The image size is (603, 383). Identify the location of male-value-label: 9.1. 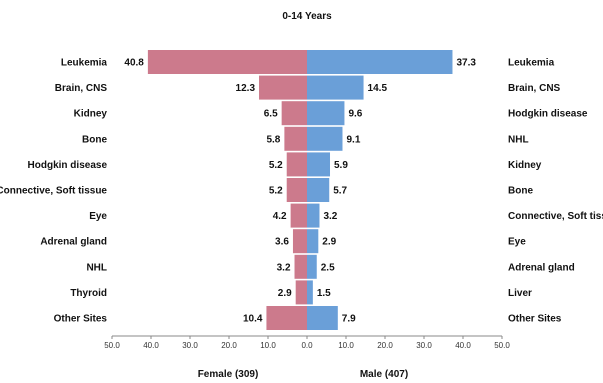
(353, 139).